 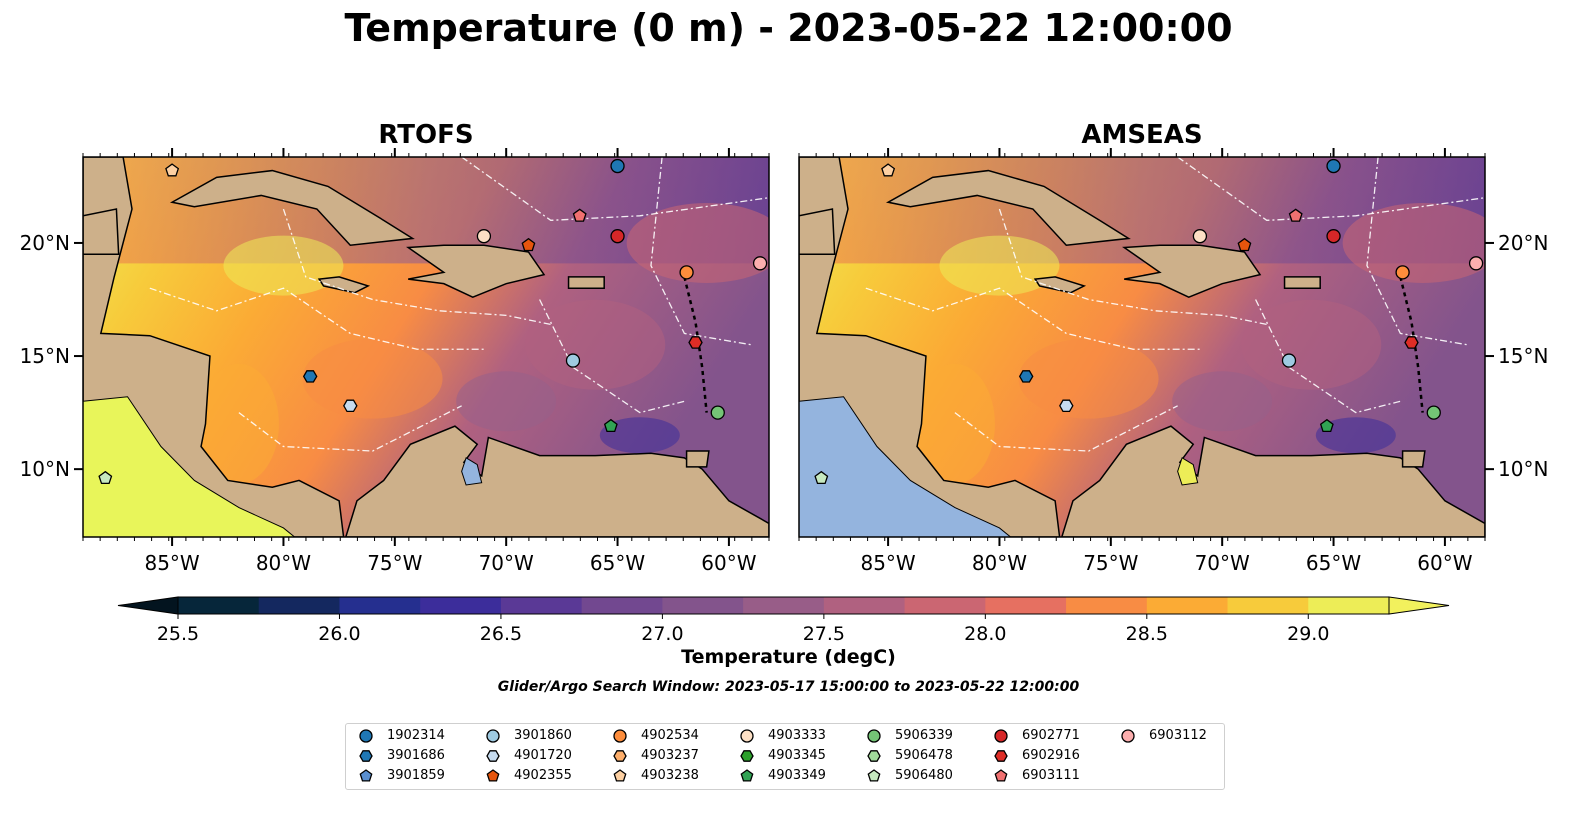 I want to click on colorbar-tick-label: 28.0, so click(x=985, y=634).